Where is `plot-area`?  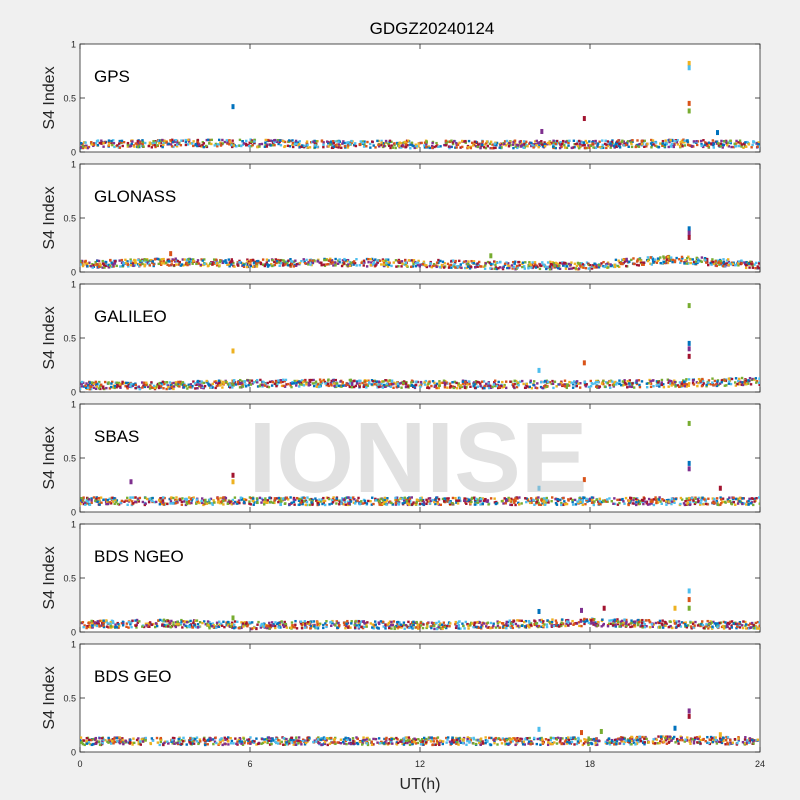 plot-area is located at coordinates (420, 218).